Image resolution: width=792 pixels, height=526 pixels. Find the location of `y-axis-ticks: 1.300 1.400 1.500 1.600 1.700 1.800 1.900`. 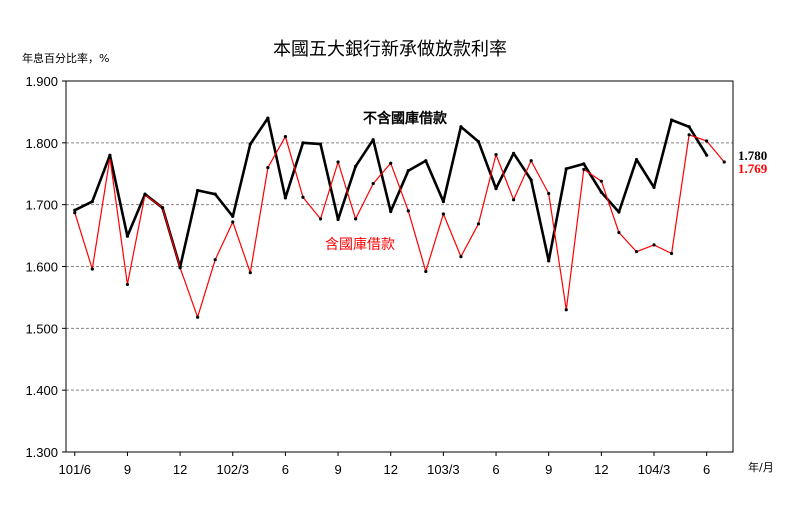

y-axis-ticks: 1.300 1.400 1.500 1.600 1.700 1.800 1.900 is located at coordinates (45, 267).